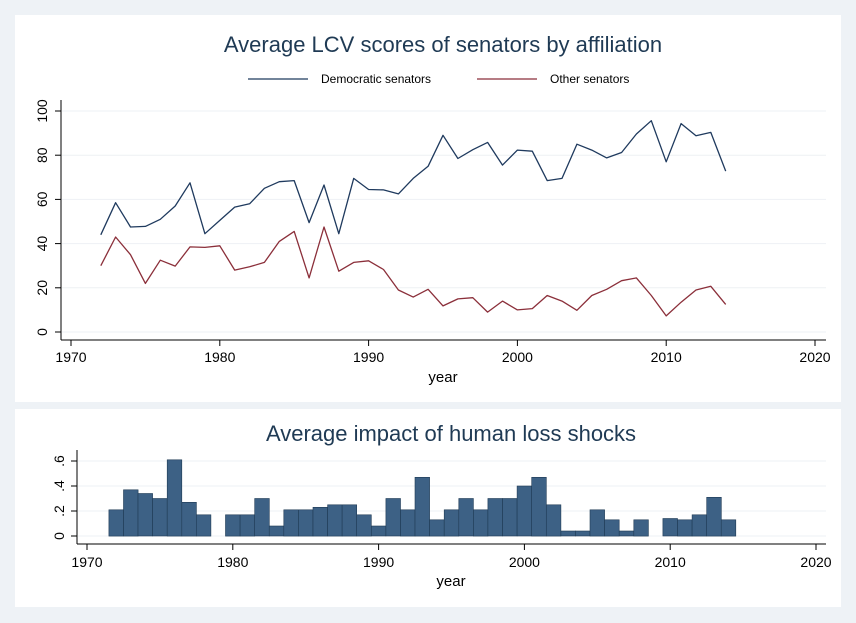 The image size is (856, 623). What do you see at coordinates (443, 352) in the screenshot?
I see `top-x-ticks: 1970 1980 1990 2000 2010 2020` at bounding box center [443, 352].